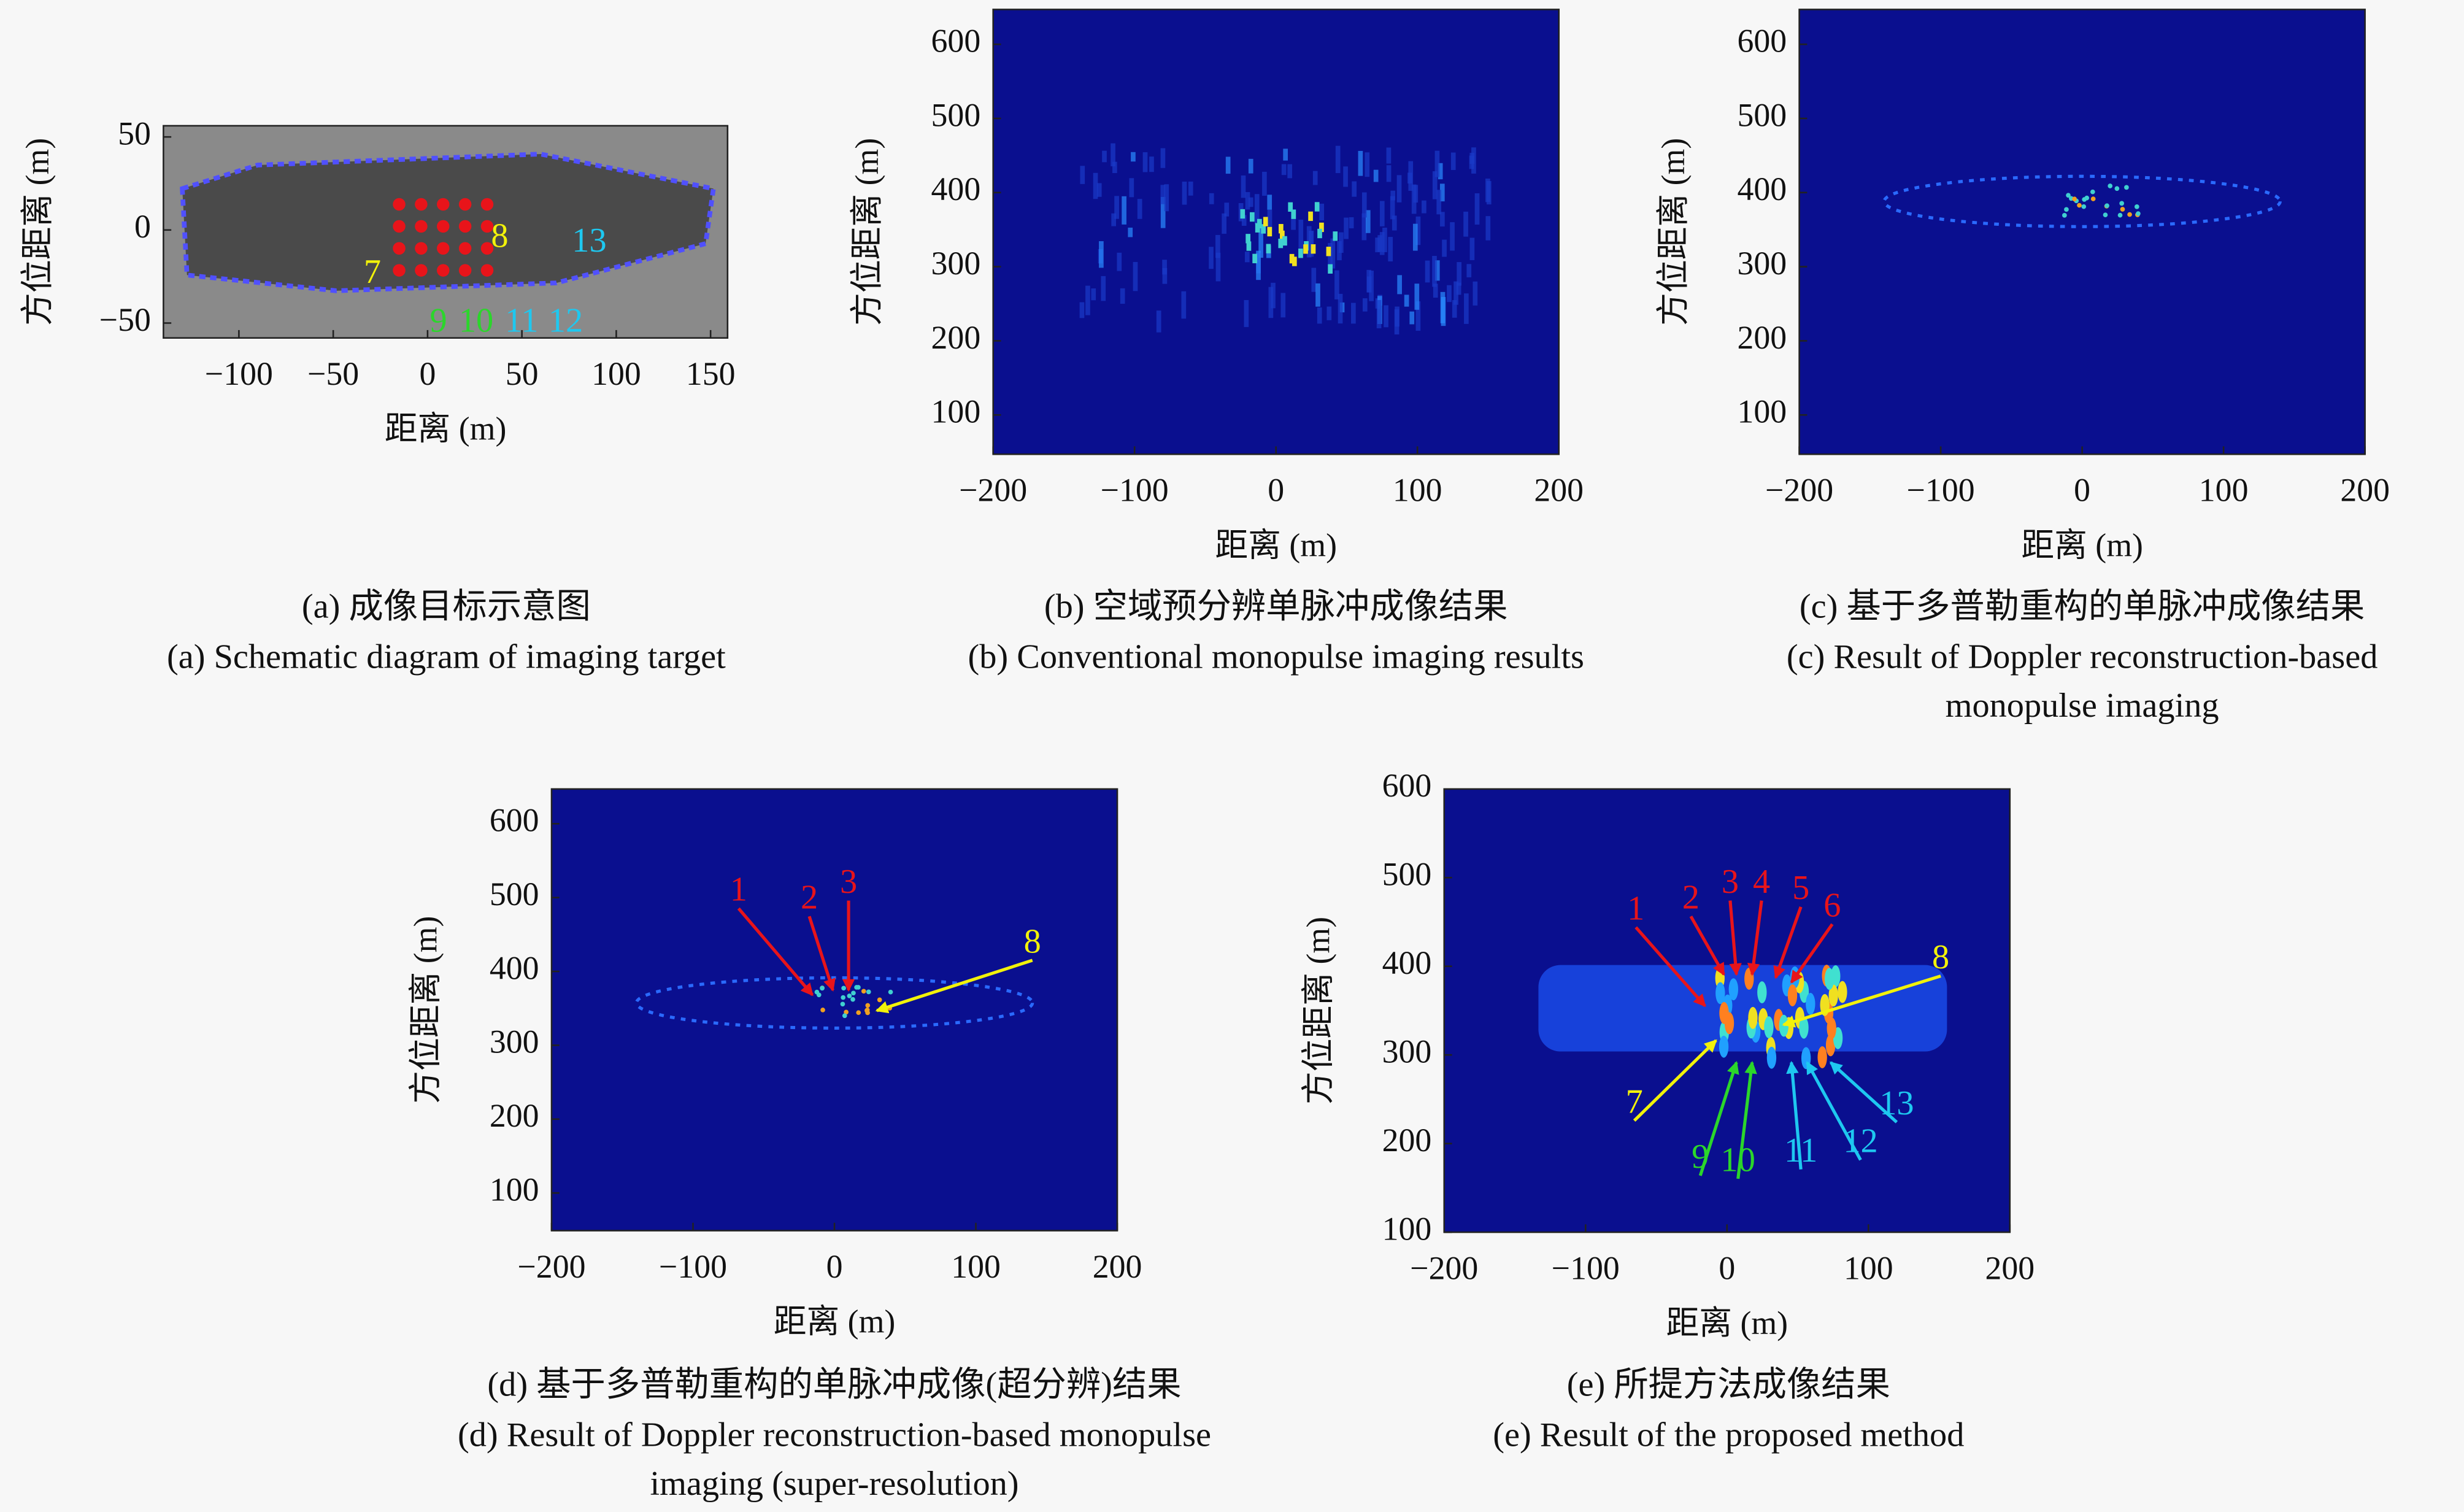 The height and width of the screenshot is (1512, 2464). What do you see at coordinates (1444, 1267) in the screenshot?
I see `x-tick-label: −200` at bounding box center [1444, 1267].